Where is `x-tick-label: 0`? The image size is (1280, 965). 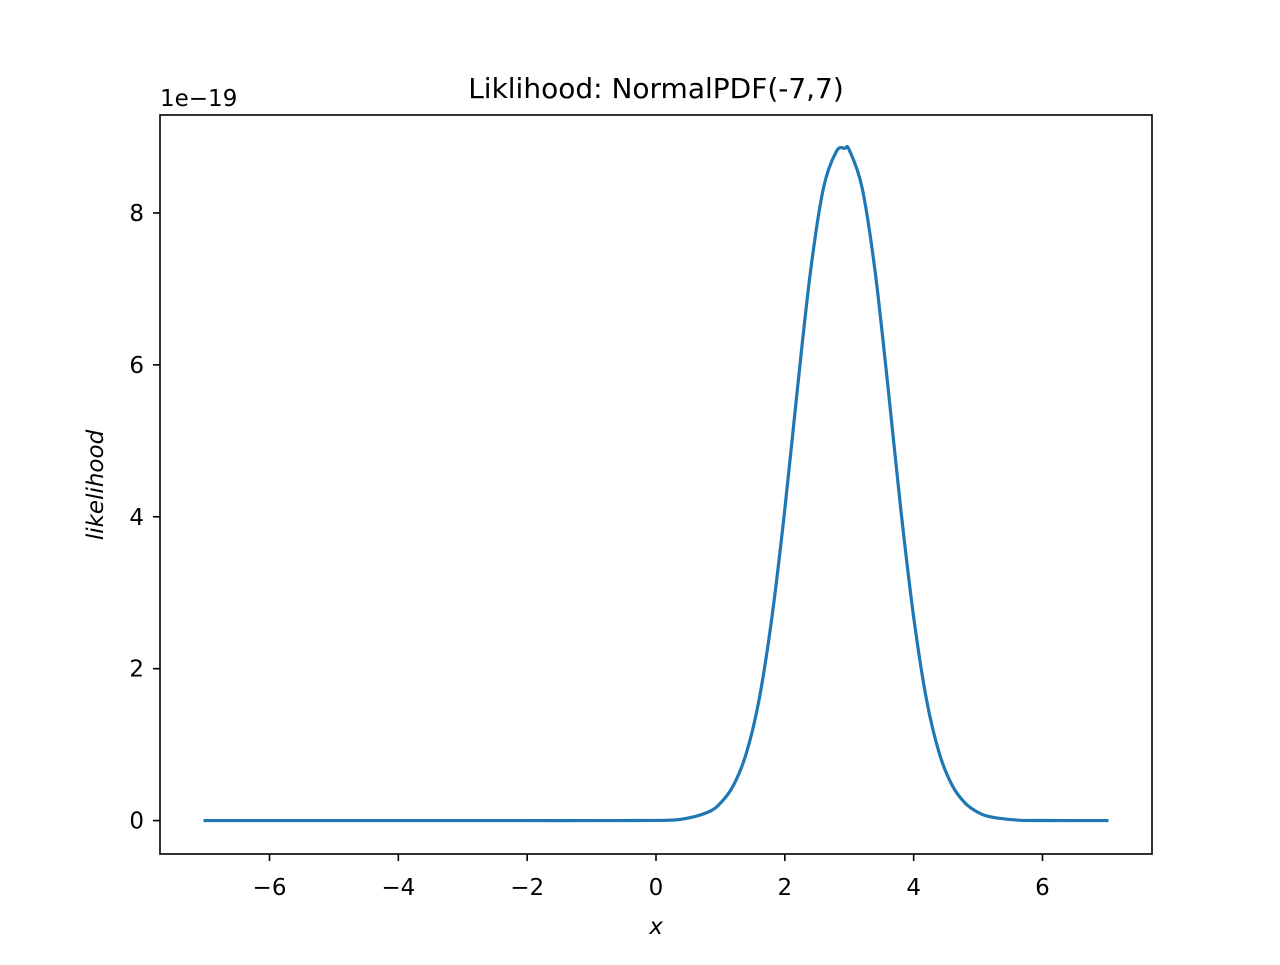
x-tick-label: 0 is located at coordinates (656, 888).